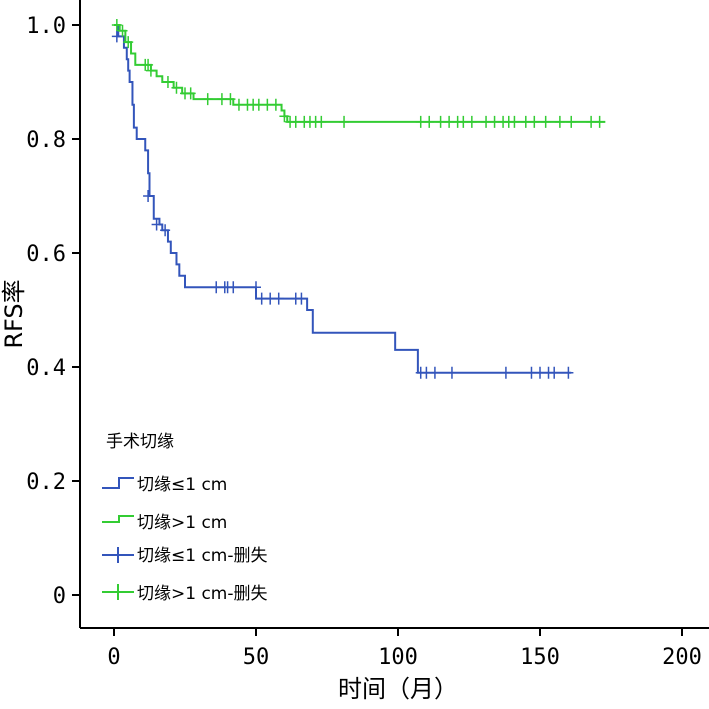  Describe the element at coordinates (59, 596) in the screenshot. I see `y-tick-label: 0` at that location.